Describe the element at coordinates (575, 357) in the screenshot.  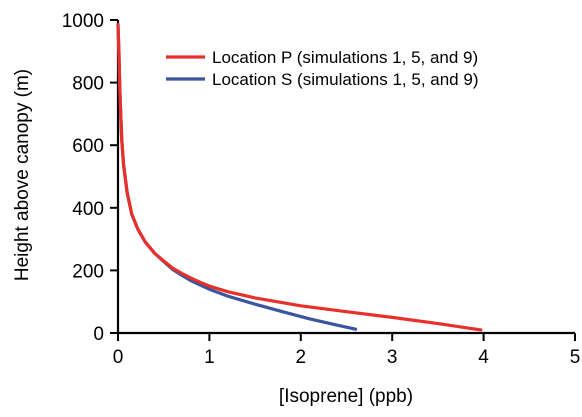
I see `x-tick-label: 5` at that location.